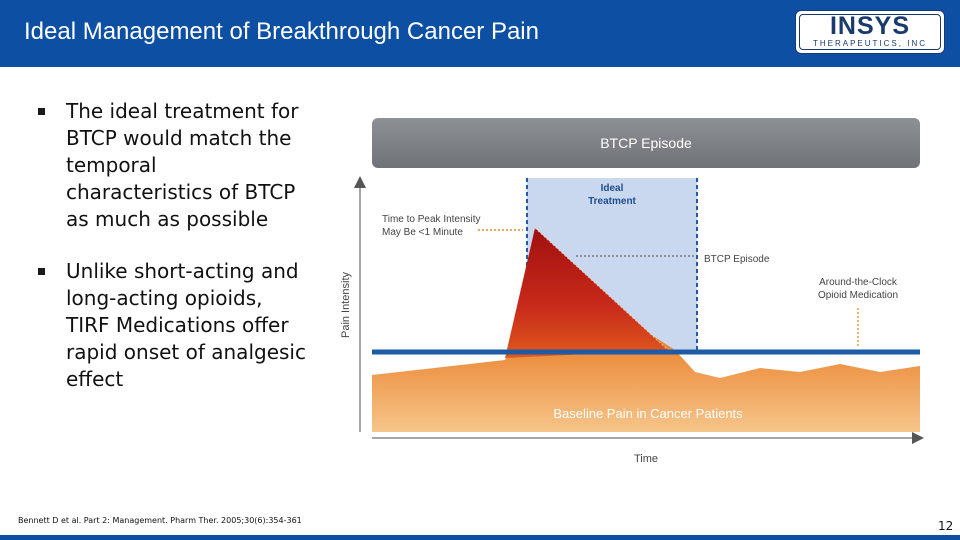  I want to click on y-axis-label: Pain Intensity, so click(346, 304).